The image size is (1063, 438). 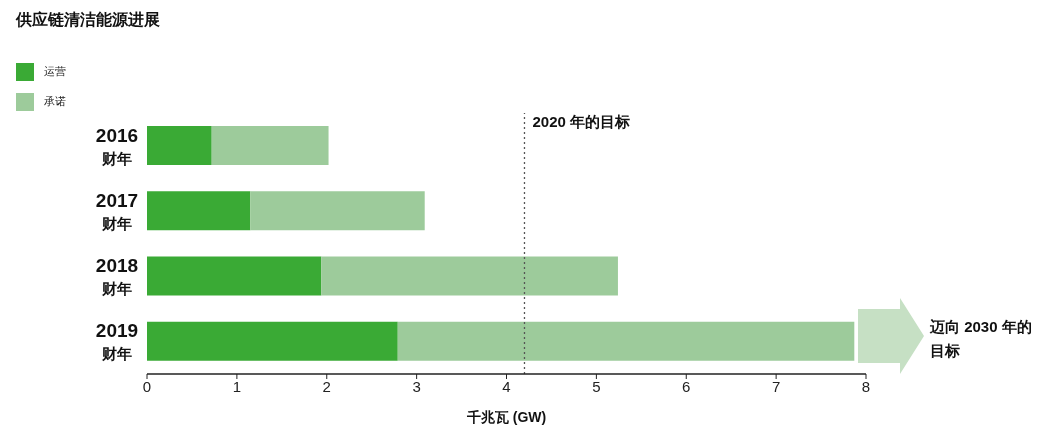 What do you see at coordinates (686, 386) in the screenshot?
I see `x-tick-label: 6` at bounding box center [686, 386].